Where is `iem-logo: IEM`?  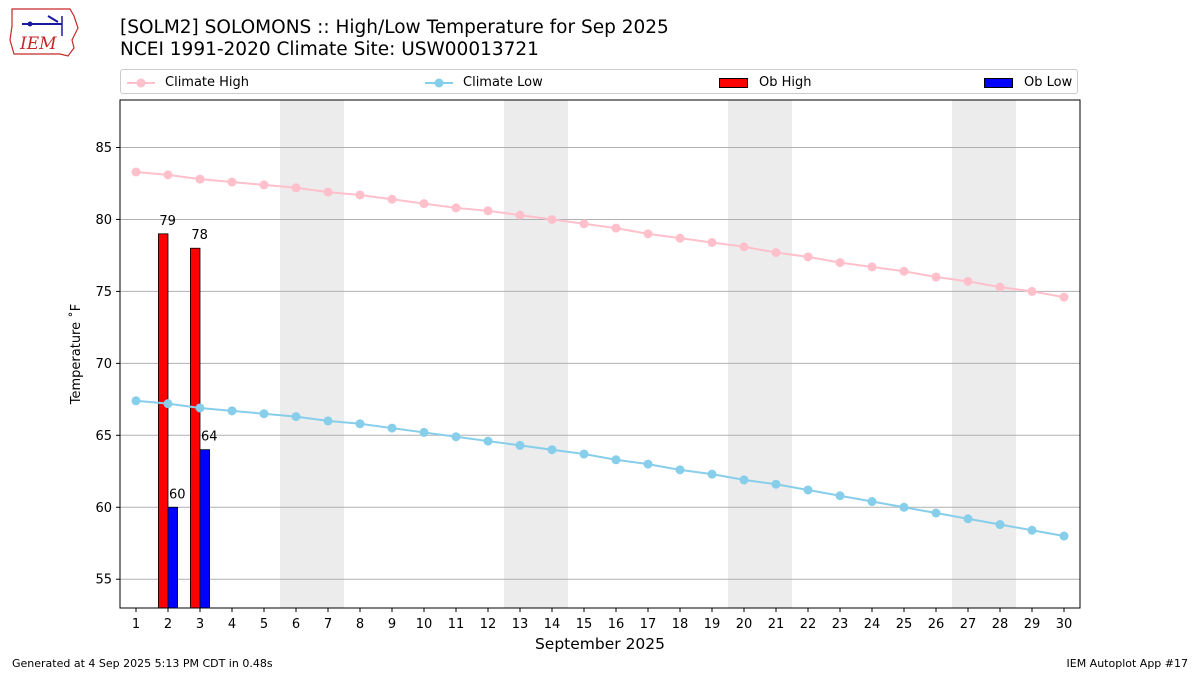
iem-logo: IEM is located at coordinates (44, 33).